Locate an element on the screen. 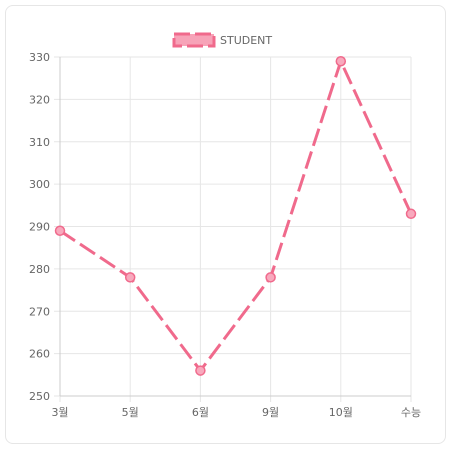  x-tick-label: 6월 is located at coordinates (200, 412).